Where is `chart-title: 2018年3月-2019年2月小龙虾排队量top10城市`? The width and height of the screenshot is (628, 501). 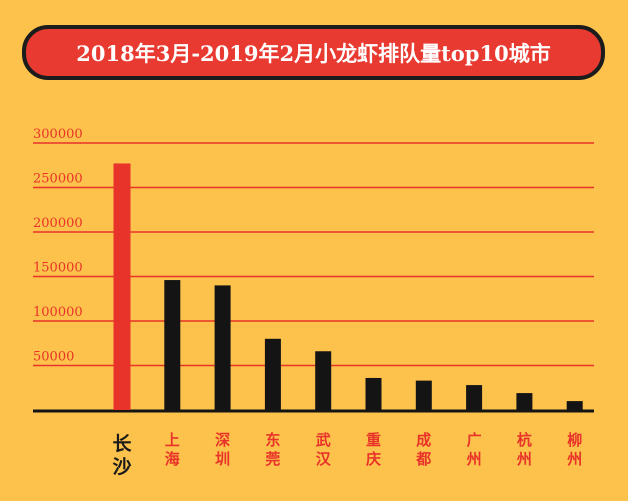 chart-title: 2018年3月-2019年2月小龙虾排队量top10城市 is located at coordinates (313, 53).